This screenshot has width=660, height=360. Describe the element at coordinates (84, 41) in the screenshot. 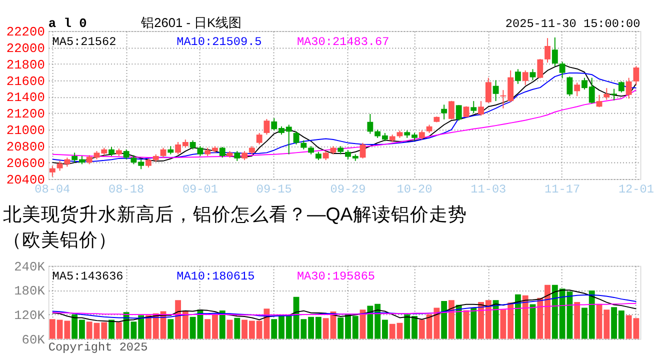

I see `text: MA5:21562` at that location.